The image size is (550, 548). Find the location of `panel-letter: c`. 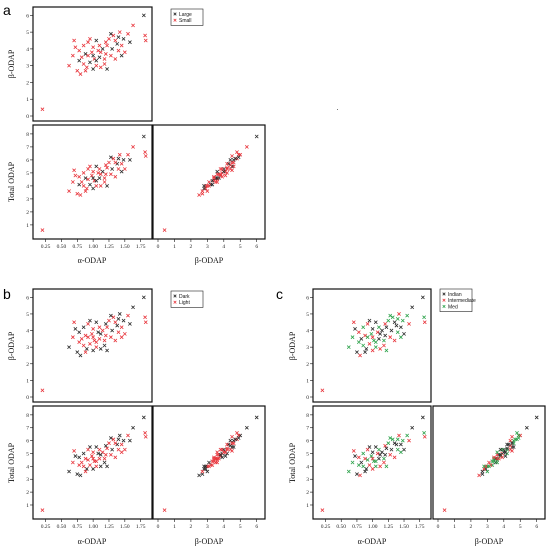

panel-letter: c is located at coordinates (279, 294).